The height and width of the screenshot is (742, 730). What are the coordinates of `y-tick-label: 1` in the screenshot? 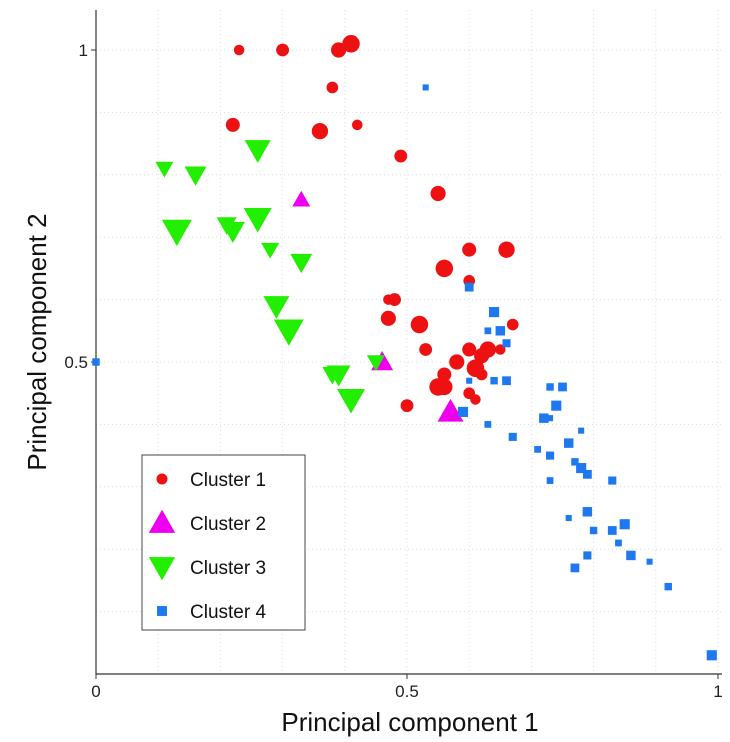 It's located at (83, 50).